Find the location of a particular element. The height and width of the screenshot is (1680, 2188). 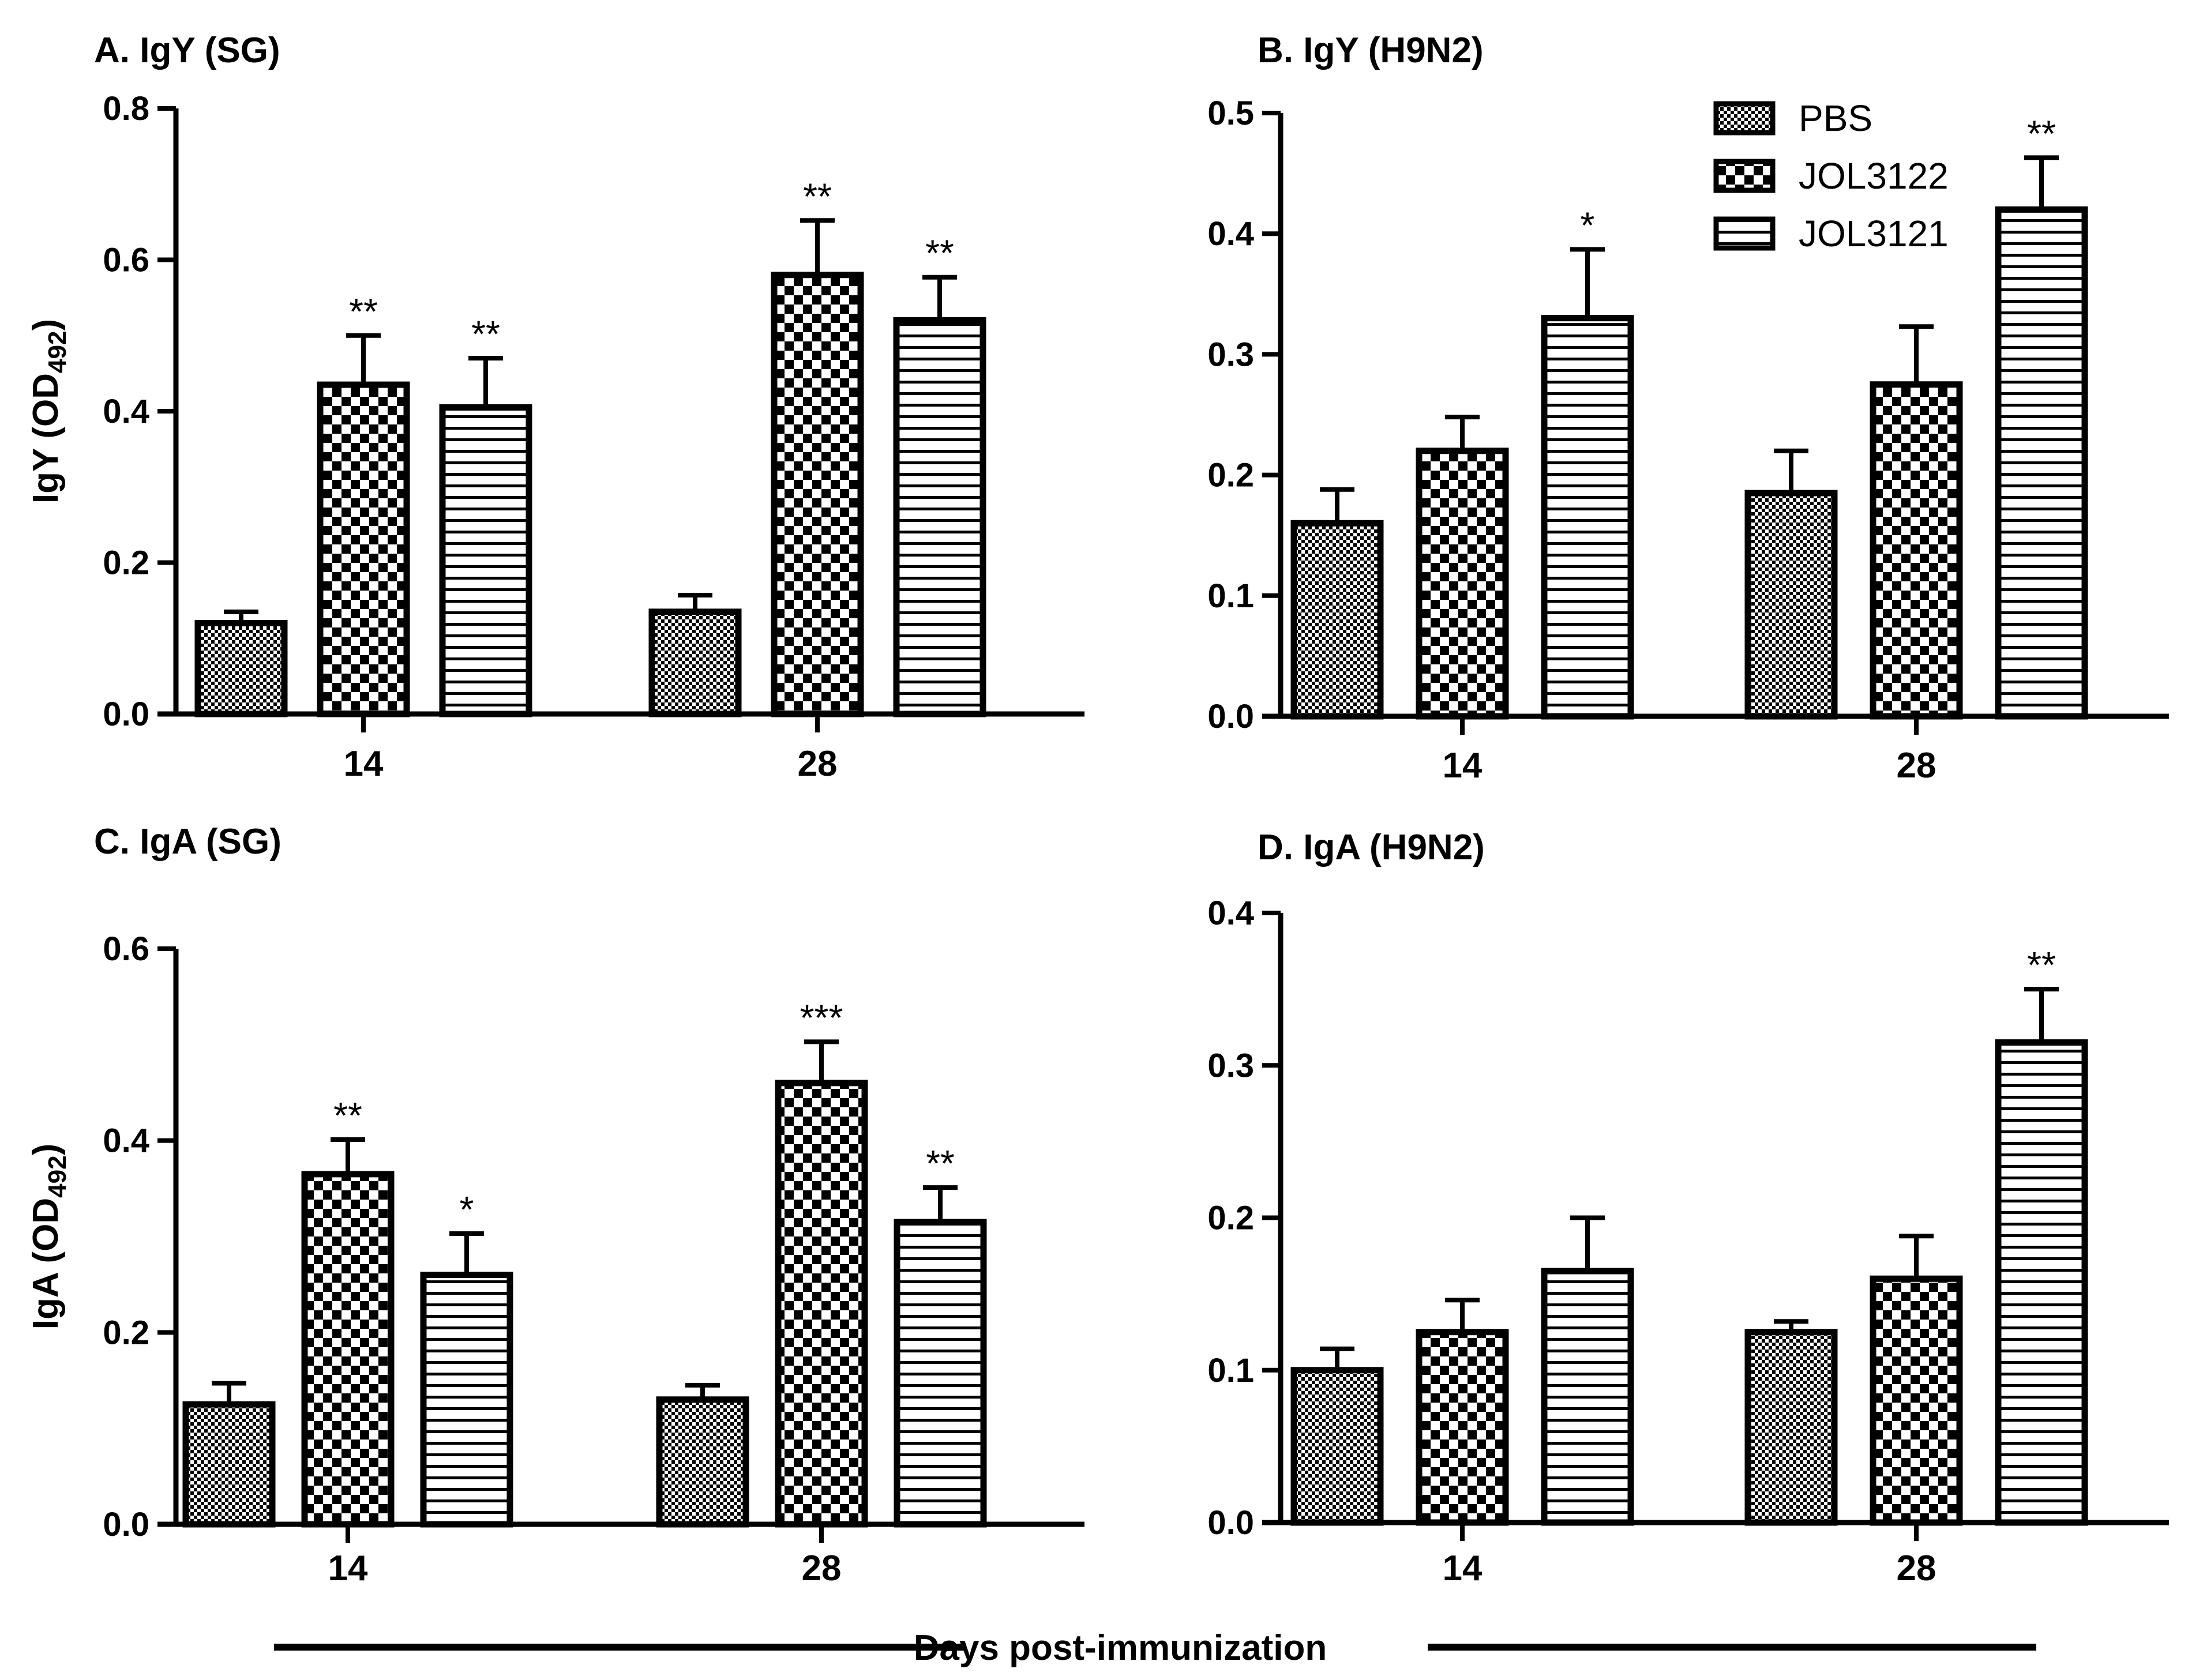

days-post-immunization-axis: Days post-immunization is located at coordinates (1155, 1648).